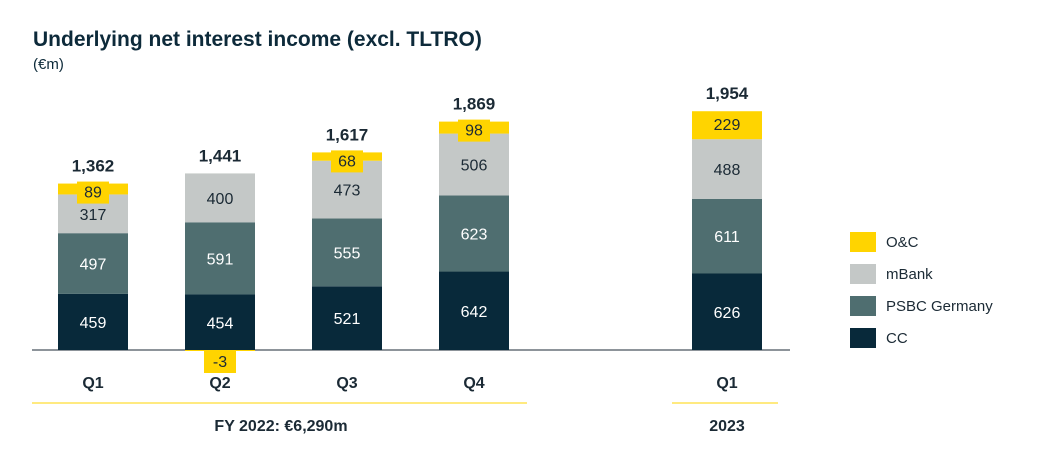 This screenshot has height=458, width=1064. Describe the element at coordinates (897, 338) in the screenshot. I see `legend-label-cc: CC` at that location.